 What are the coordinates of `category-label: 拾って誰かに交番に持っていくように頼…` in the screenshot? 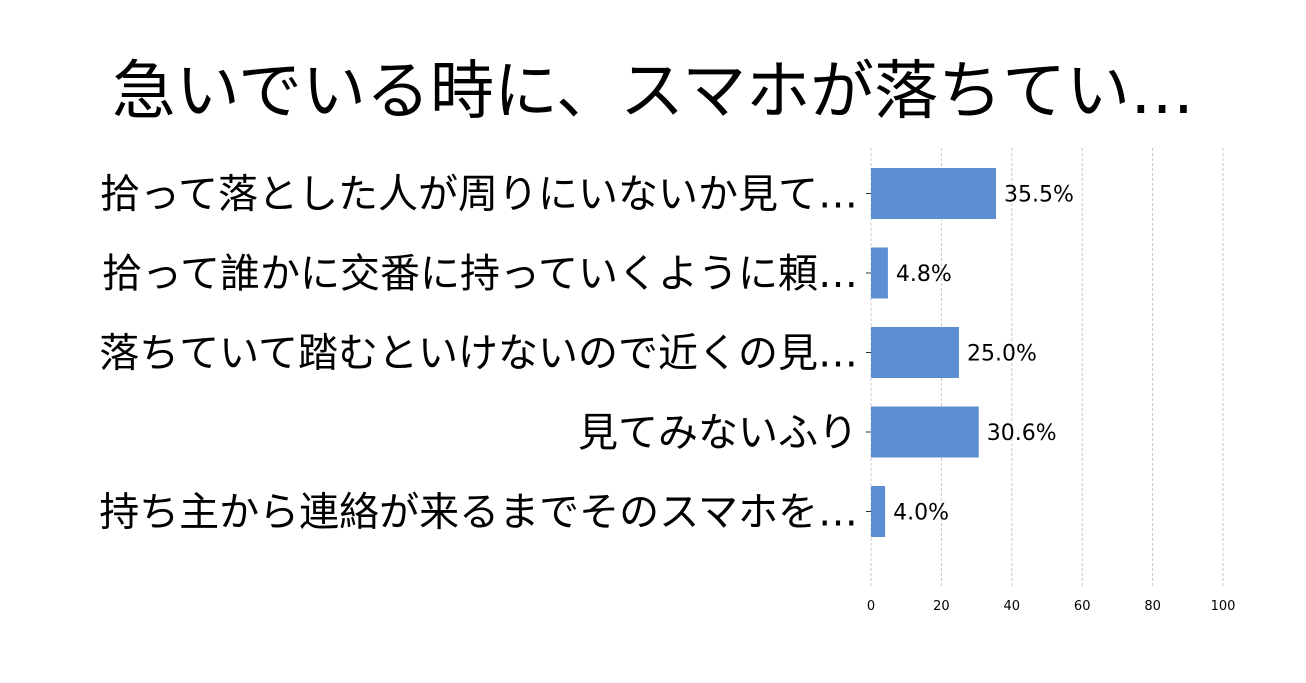 It's located at (480, 274).